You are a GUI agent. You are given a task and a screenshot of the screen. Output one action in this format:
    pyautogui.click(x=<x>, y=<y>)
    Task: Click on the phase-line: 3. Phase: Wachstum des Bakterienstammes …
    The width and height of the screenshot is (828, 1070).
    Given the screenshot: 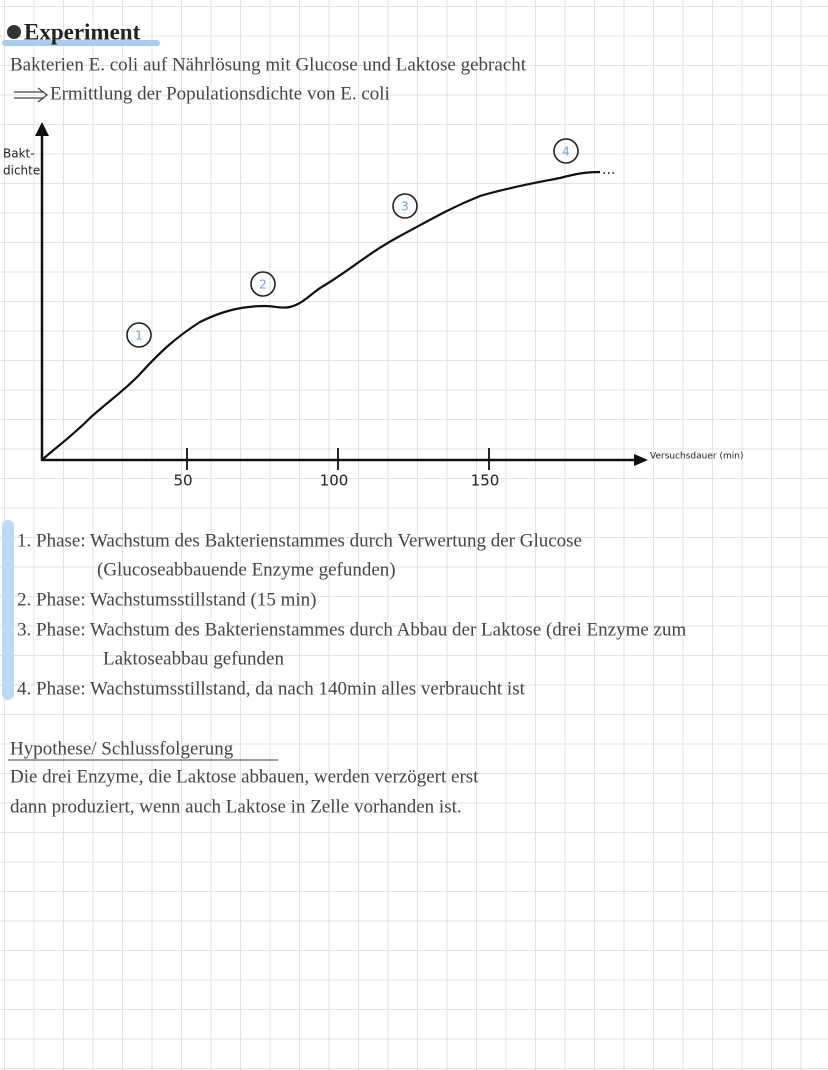 What is the action you would take?
    pyautogui.click(x=351, y=629)
    